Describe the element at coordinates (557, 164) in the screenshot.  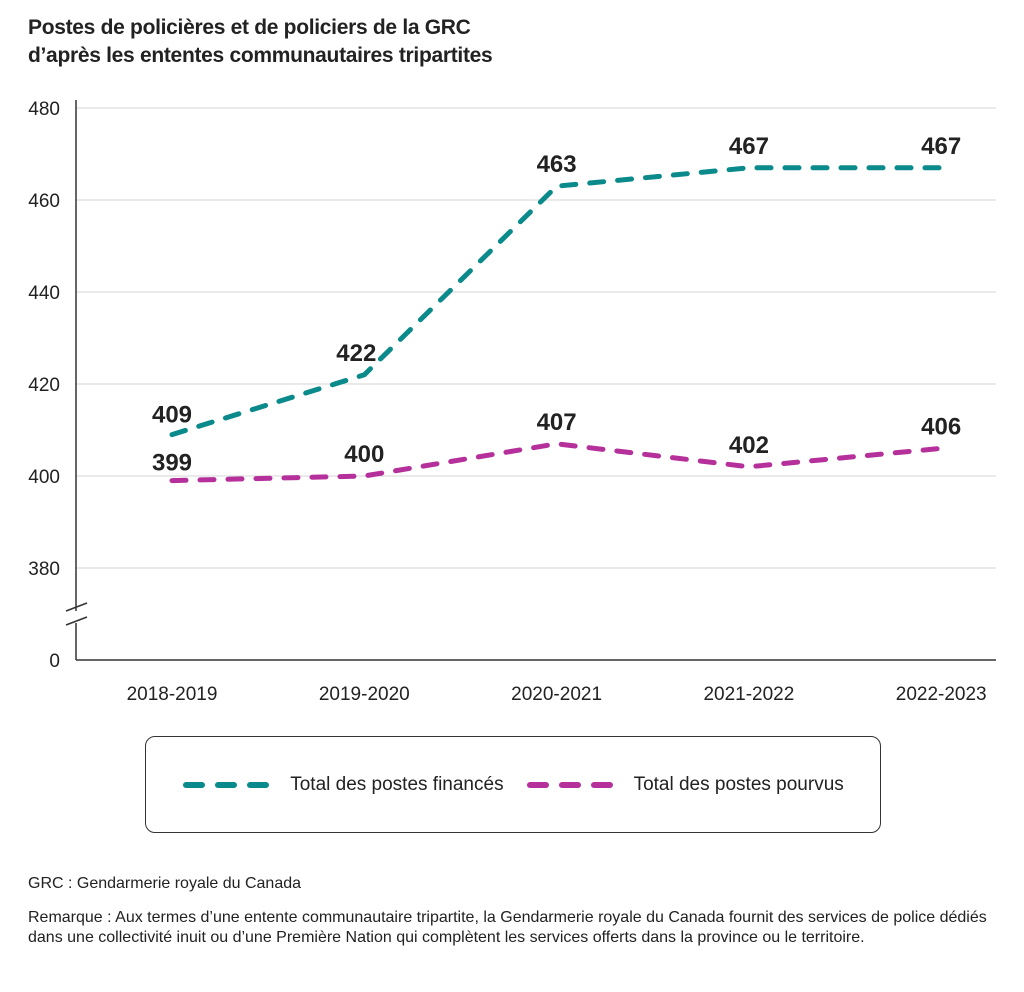
I see `data-label: 463` at that location.